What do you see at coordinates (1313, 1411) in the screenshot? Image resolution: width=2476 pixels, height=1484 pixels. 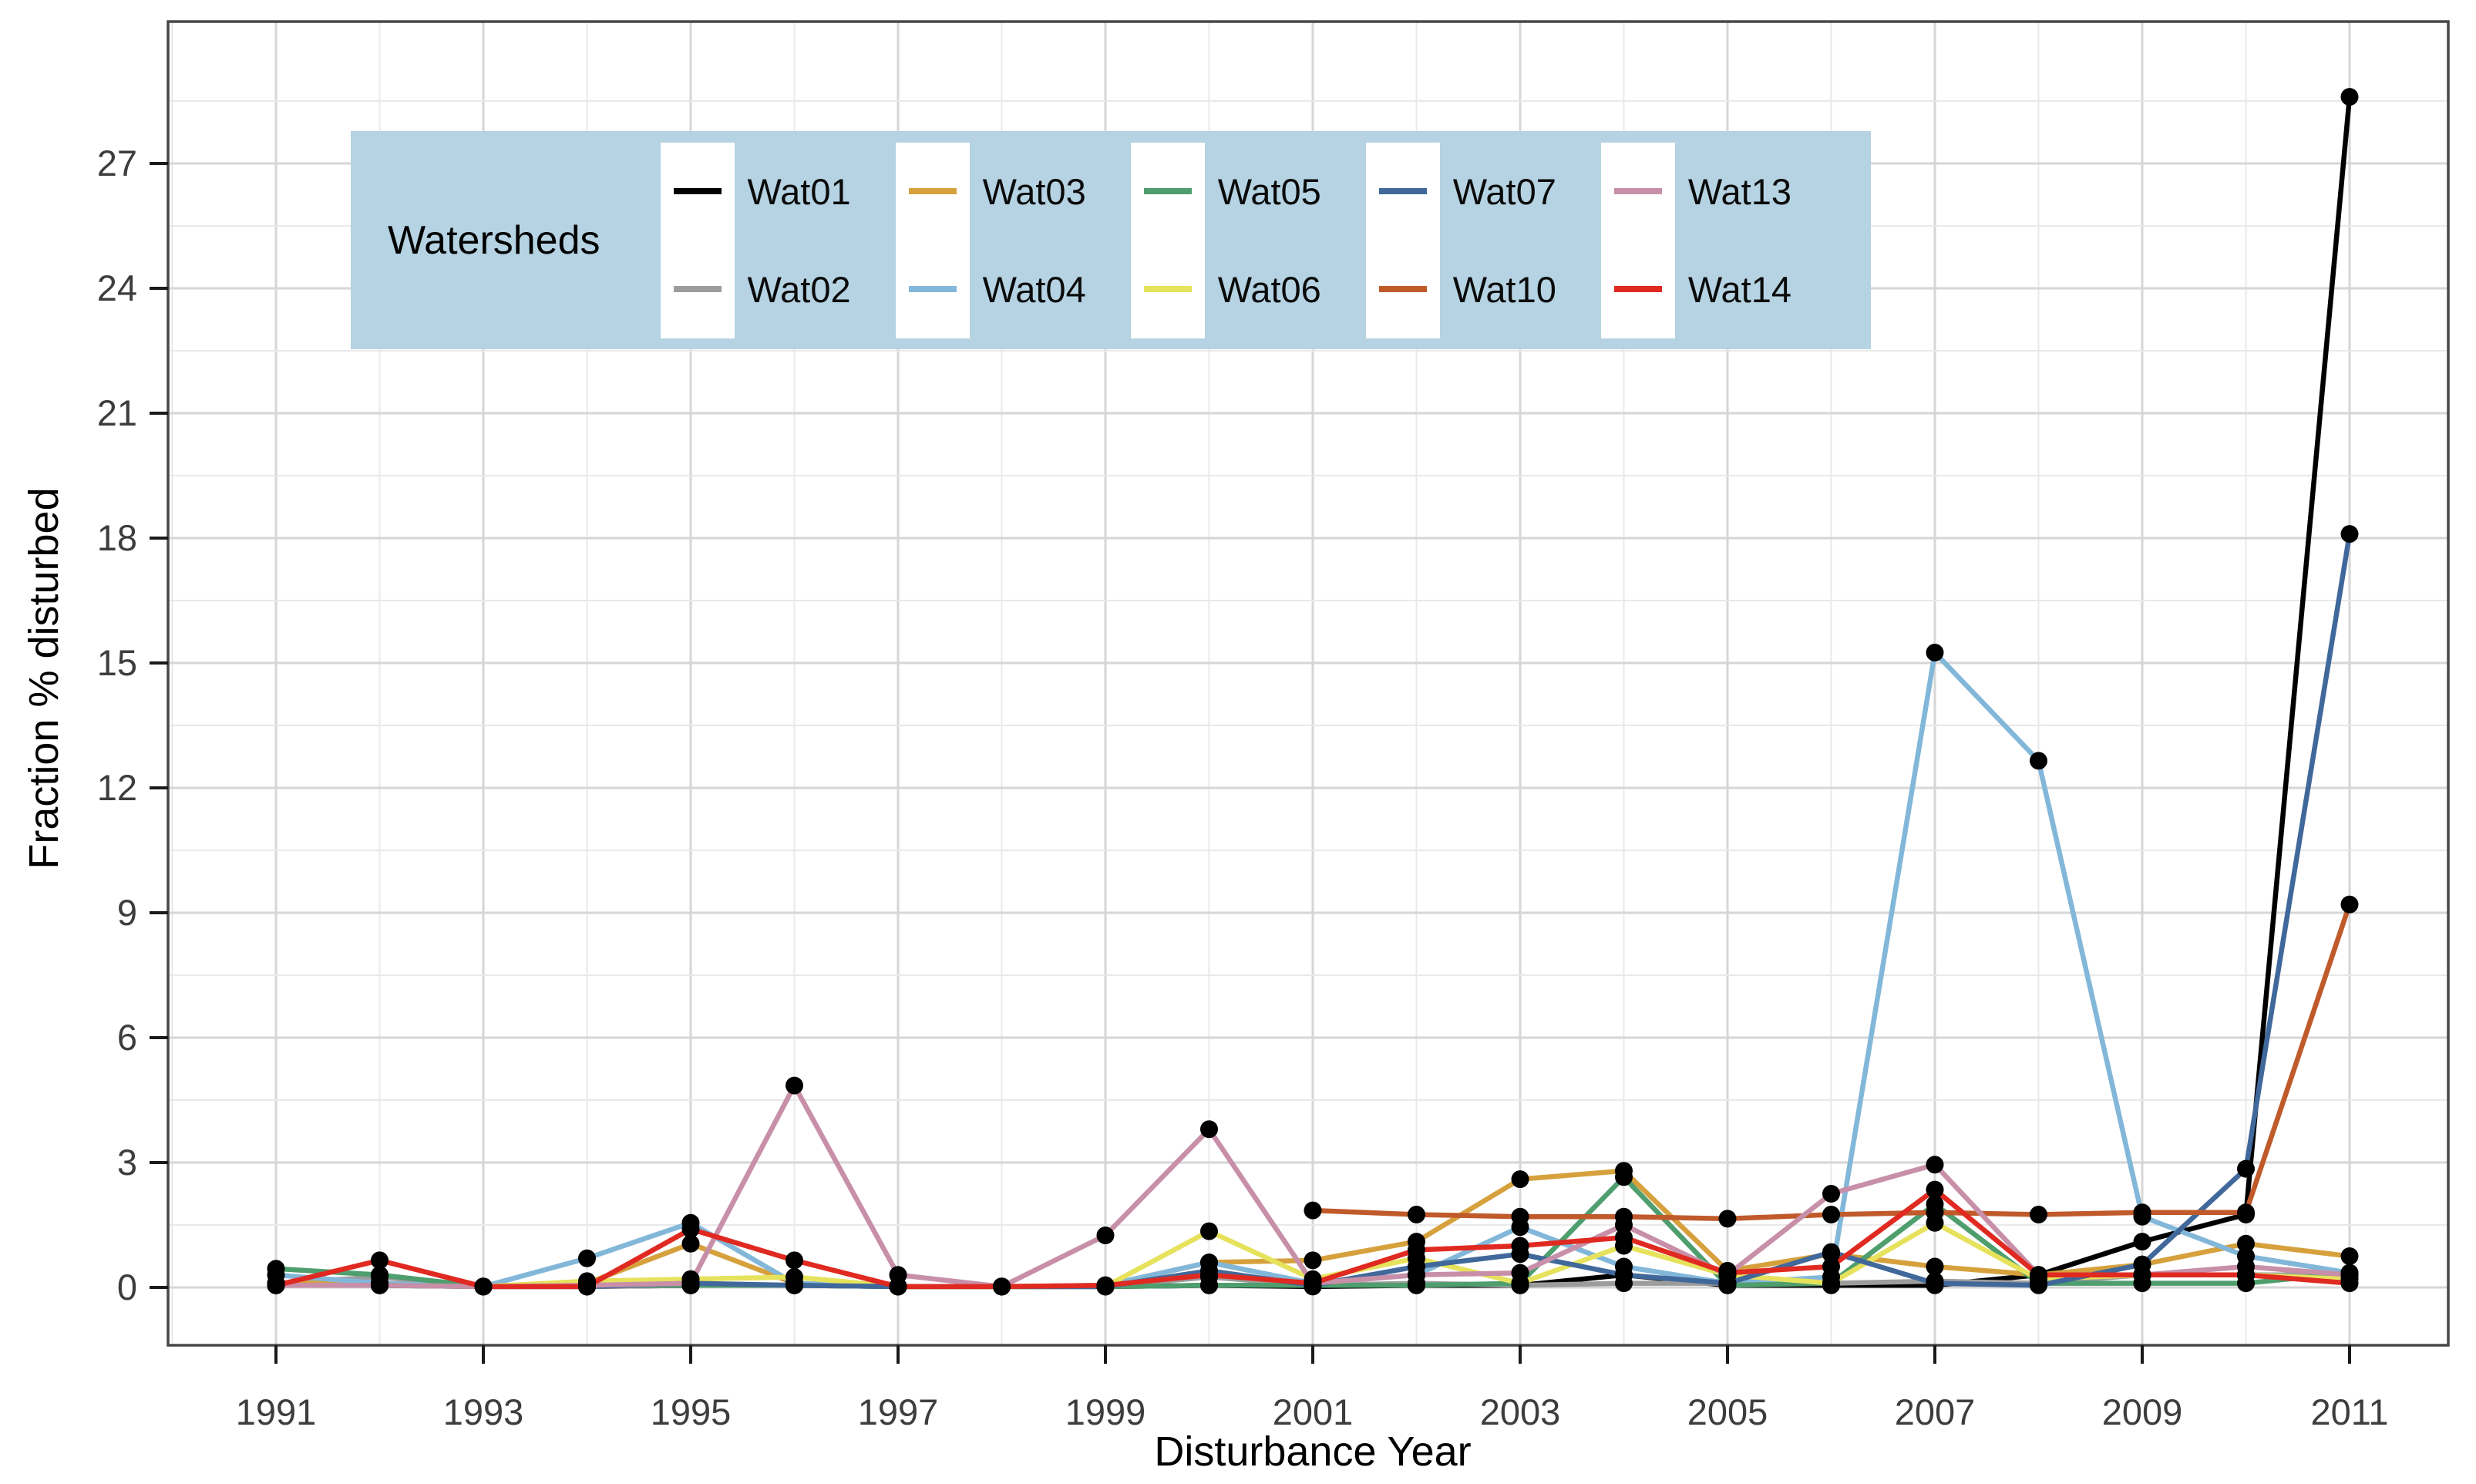 I see `x-tick-label: 2001` at bounding box center [1313, 1411].